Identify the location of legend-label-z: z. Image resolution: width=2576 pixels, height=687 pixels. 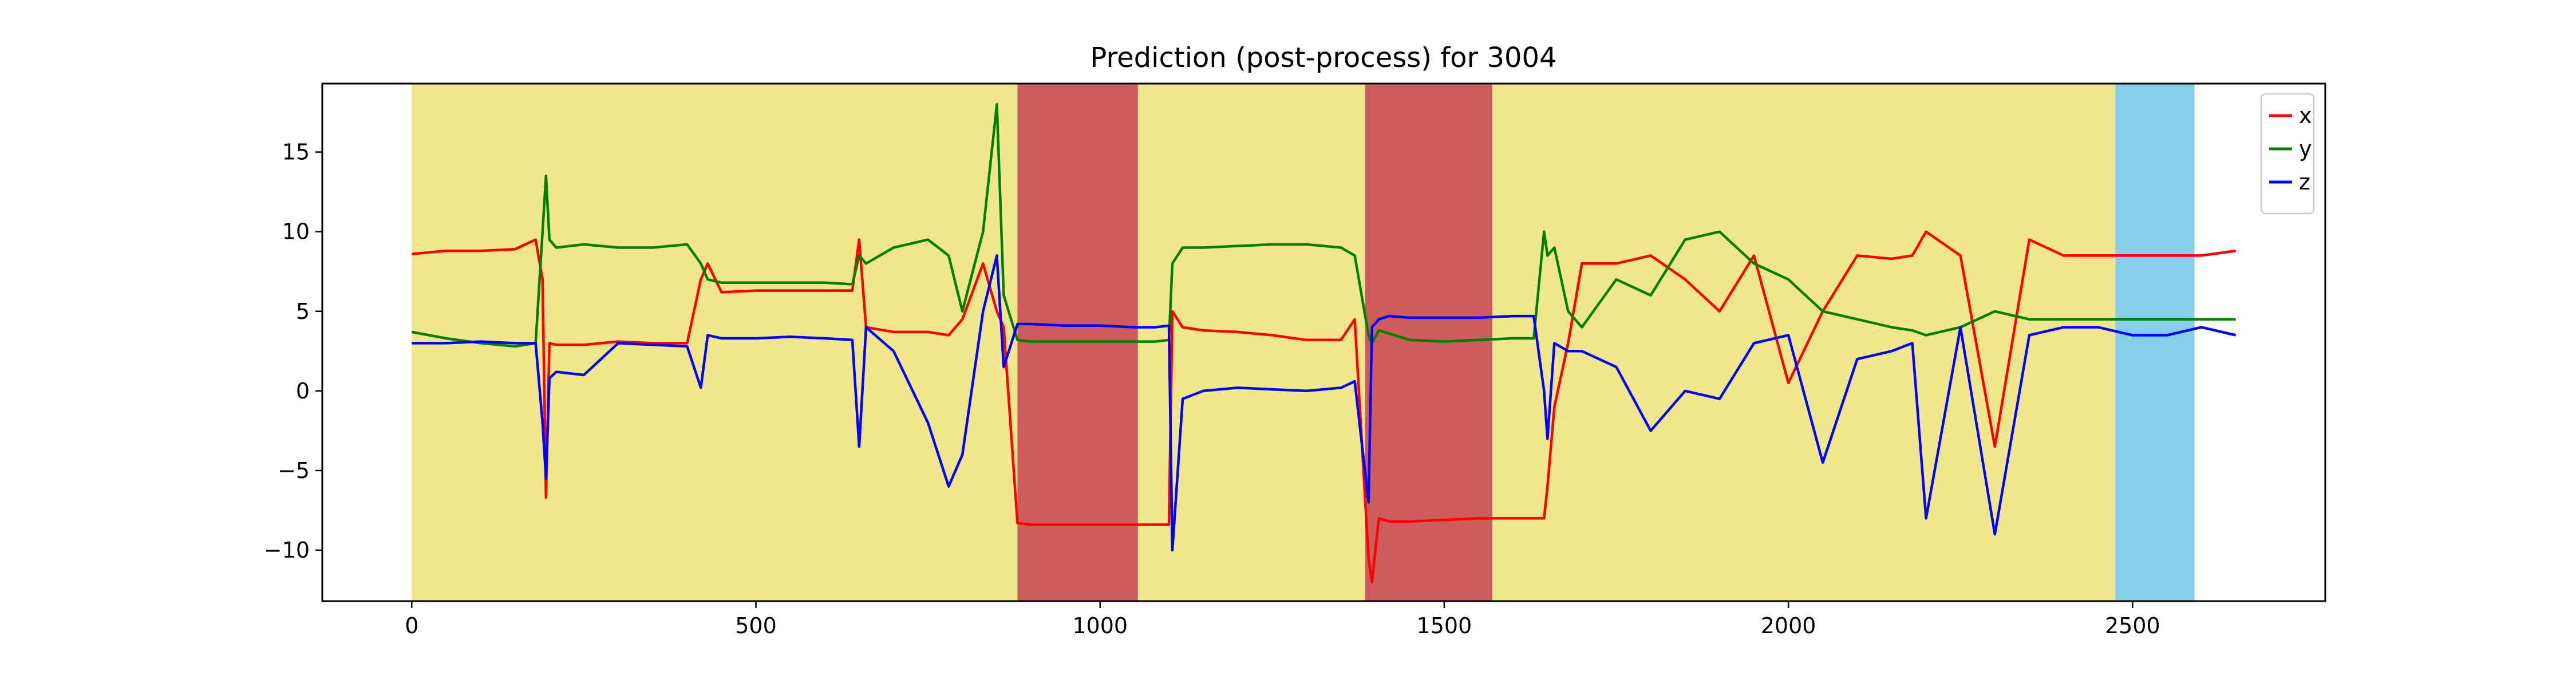
(2304, 182).